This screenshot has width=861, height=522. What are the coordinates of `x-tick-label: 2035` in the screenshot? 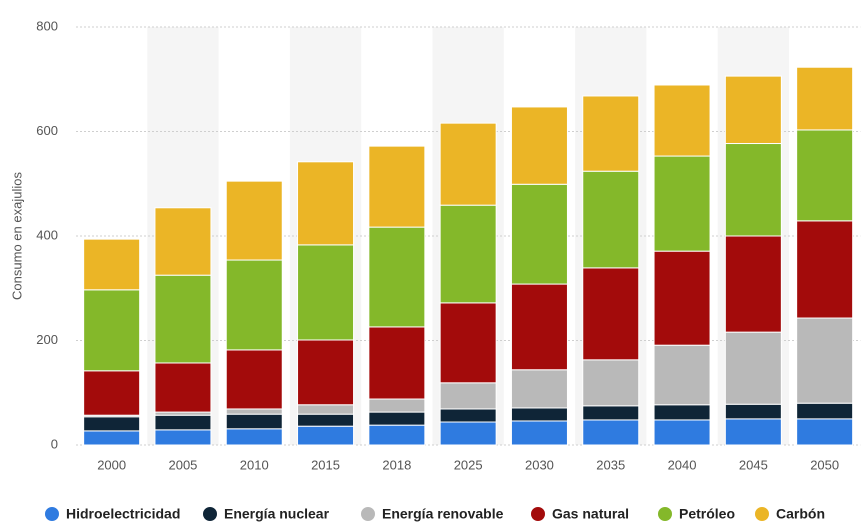 It's located at (610, 464).